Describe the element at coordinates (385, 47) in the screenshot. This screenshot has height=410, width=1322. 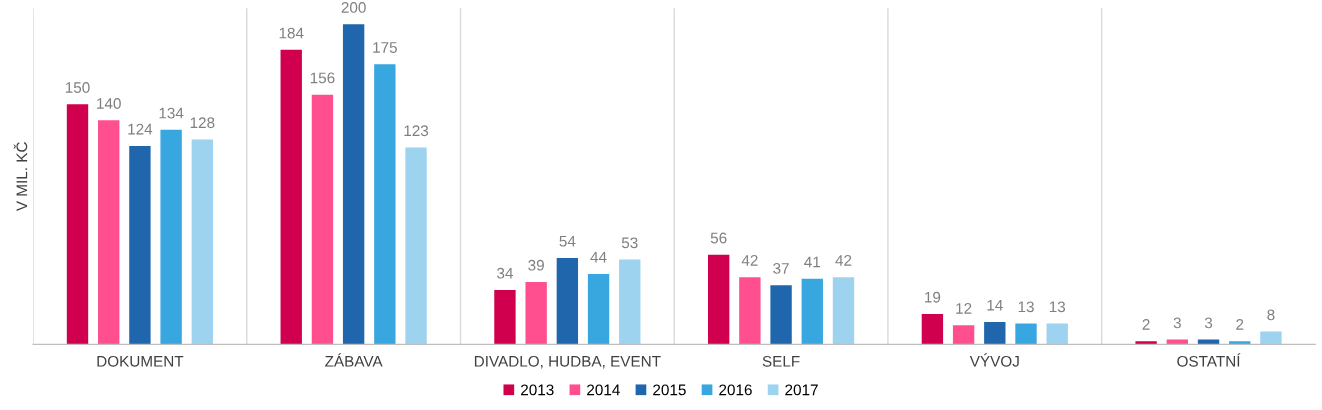
I see `data-label: 175` at that location.